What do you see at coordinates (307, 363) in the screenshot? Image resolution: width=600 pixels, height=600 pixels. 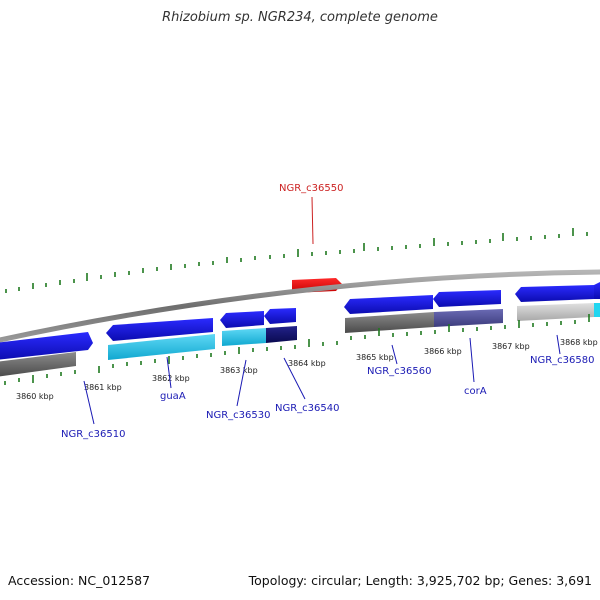 I see `scale-label-3864: 3864 kbp` at bounding box center [307, 363].